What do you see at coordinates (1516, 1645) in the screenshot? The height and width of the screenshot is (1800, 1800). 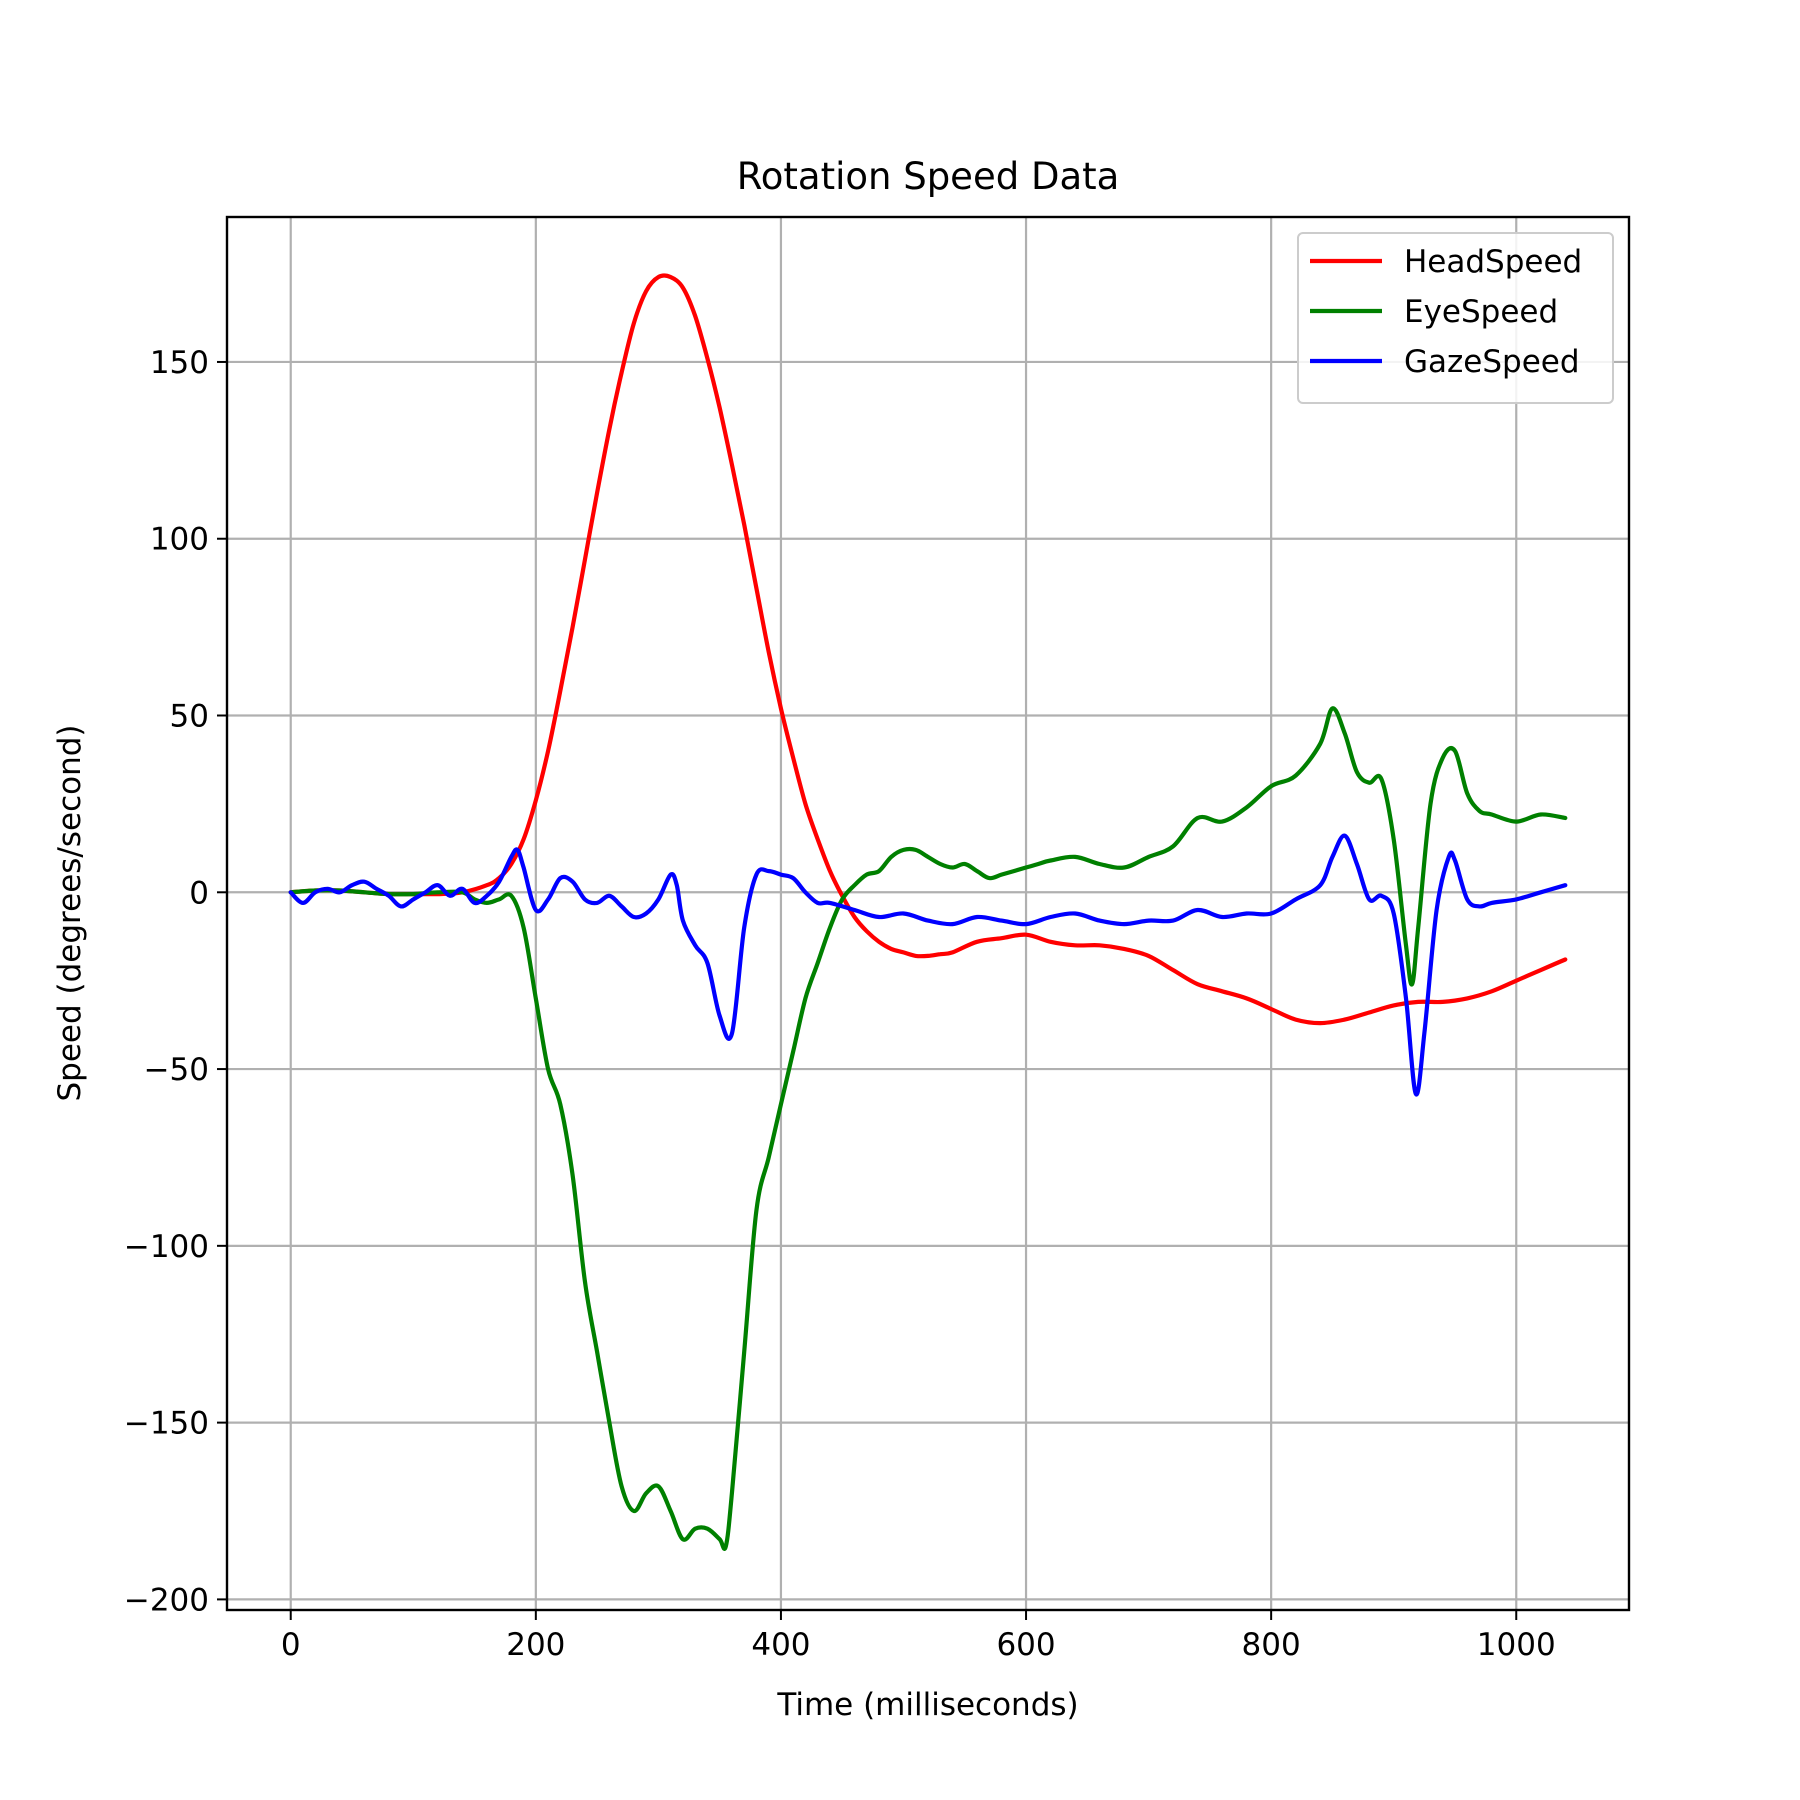 I see `x-tick-label: 1000` at bounding box center [1516, 1645].